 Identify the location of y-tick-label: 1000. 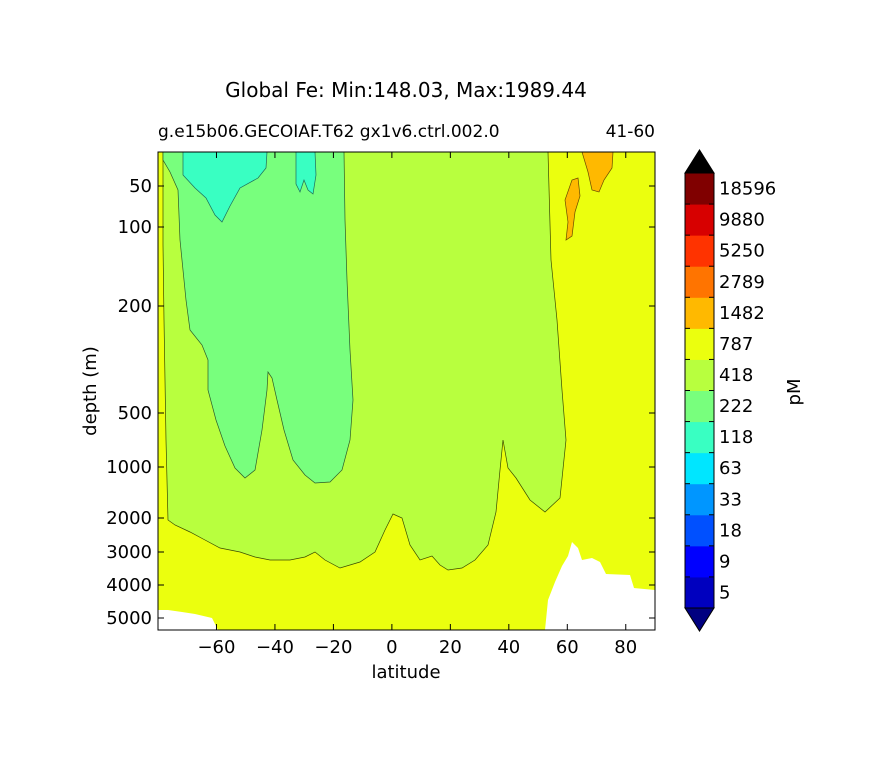
(129, 467).